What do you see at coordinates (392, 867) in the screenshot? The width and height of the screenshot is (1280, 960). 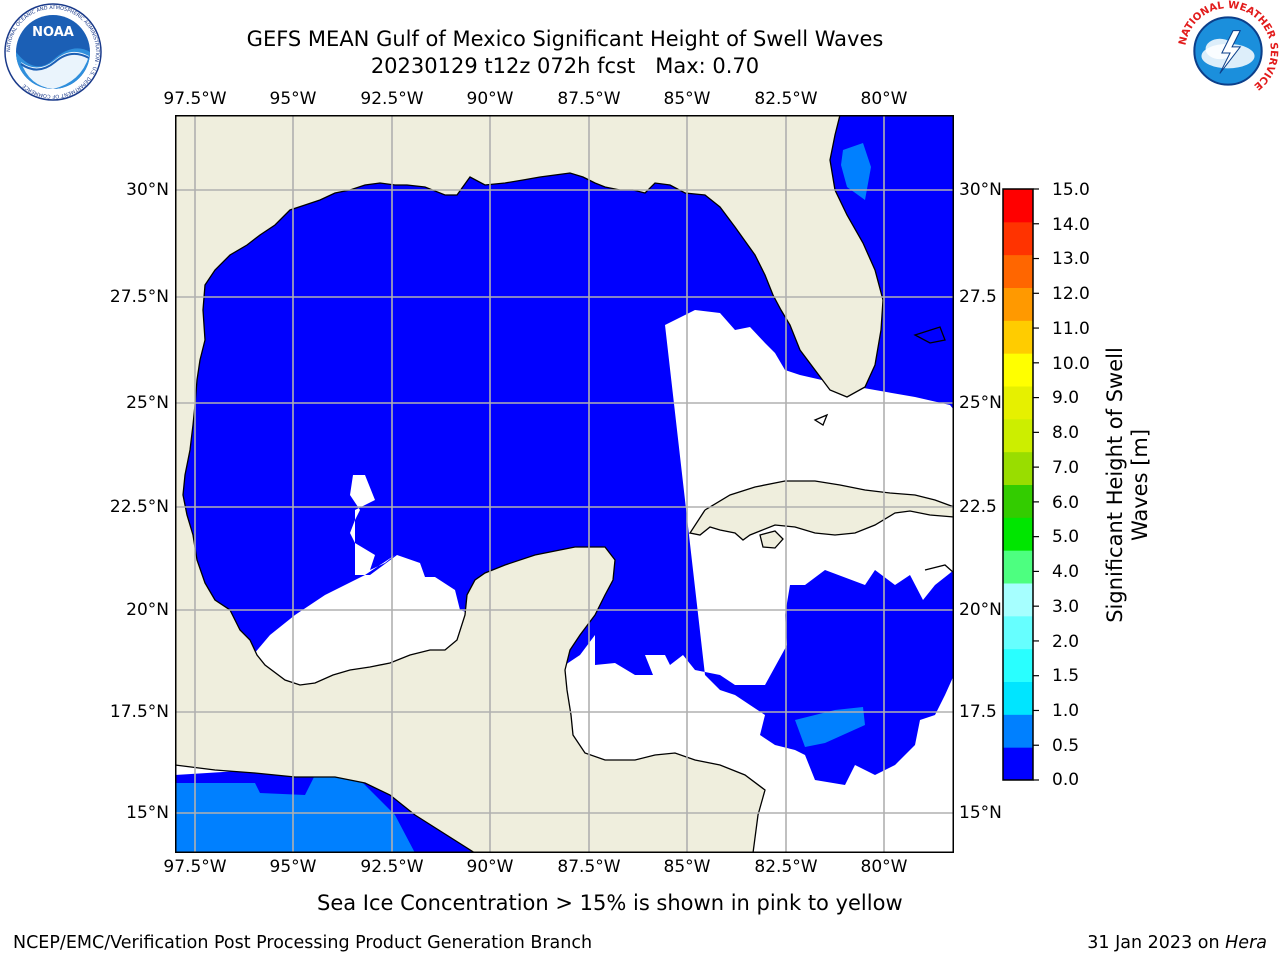 I see `lon-tick-bottom: 92.5°W` at bounding box center [392, 867].